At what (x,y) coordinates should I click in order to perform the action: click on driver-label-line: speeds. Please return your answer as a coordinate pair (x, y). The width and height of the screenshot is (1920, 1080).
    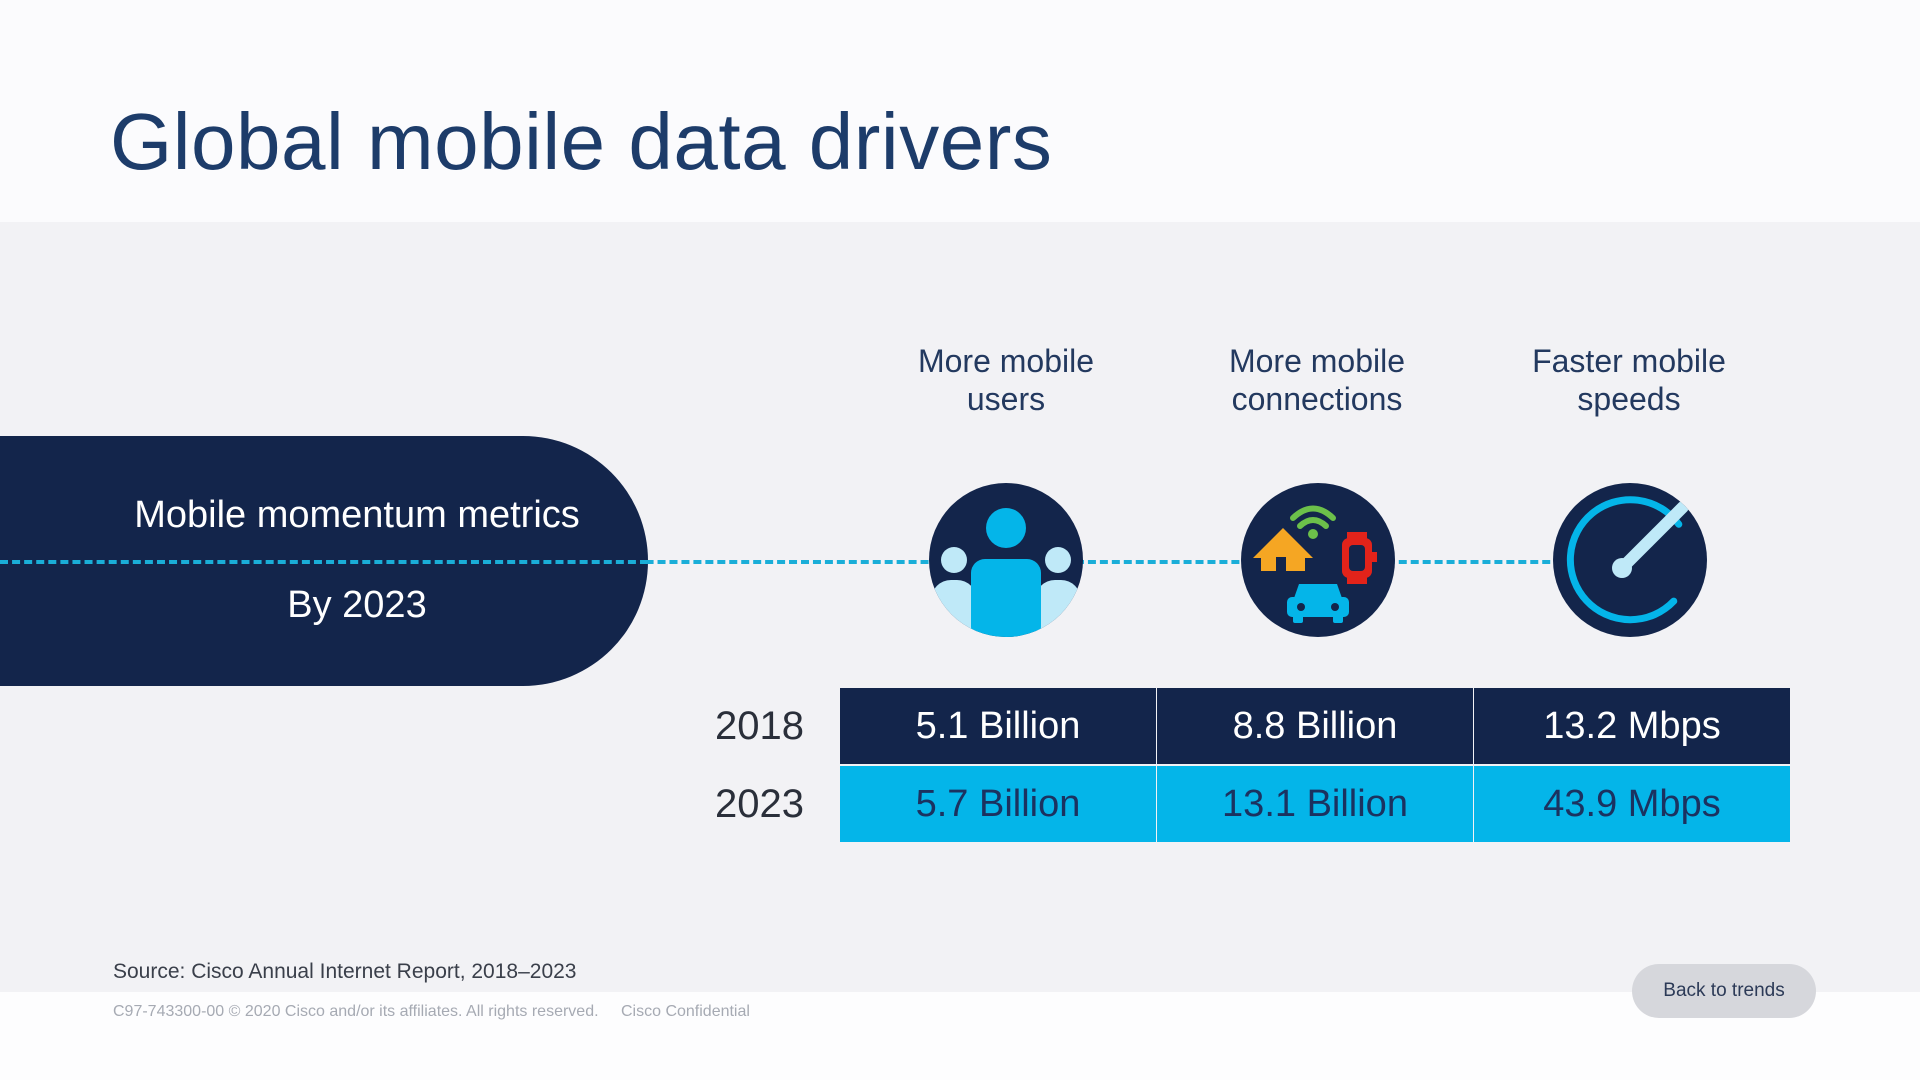
    Looking at the image, I should click on (1629, 399).